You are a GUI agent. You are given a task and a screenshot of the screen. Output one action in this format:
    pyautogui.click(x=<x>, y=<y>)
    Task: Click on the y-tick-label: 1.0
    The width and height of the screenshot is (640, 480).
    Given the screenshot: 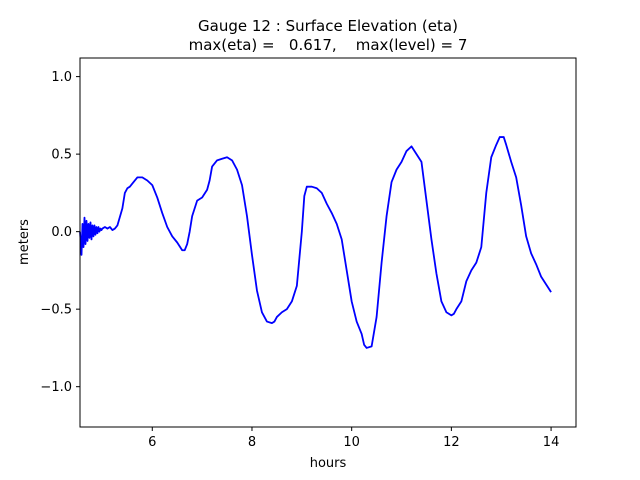 What is the action you would take?
    pyautogui.click(x=61, y=77)
    